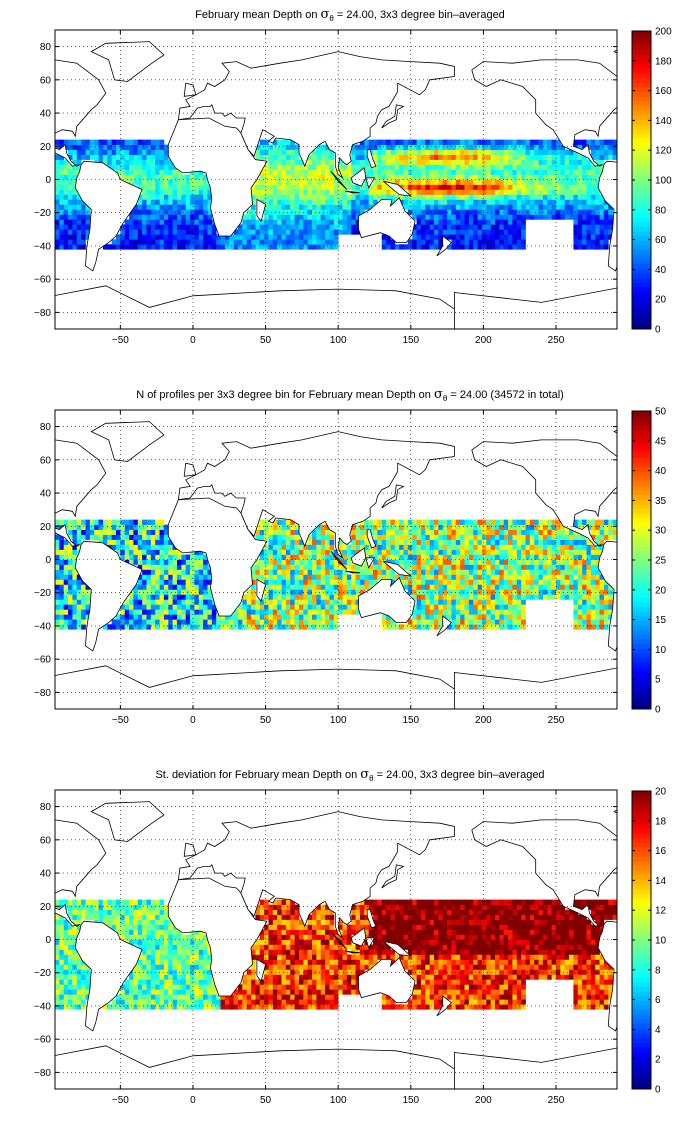  I want to click on y-tick-label: 20, so click(46, 527).